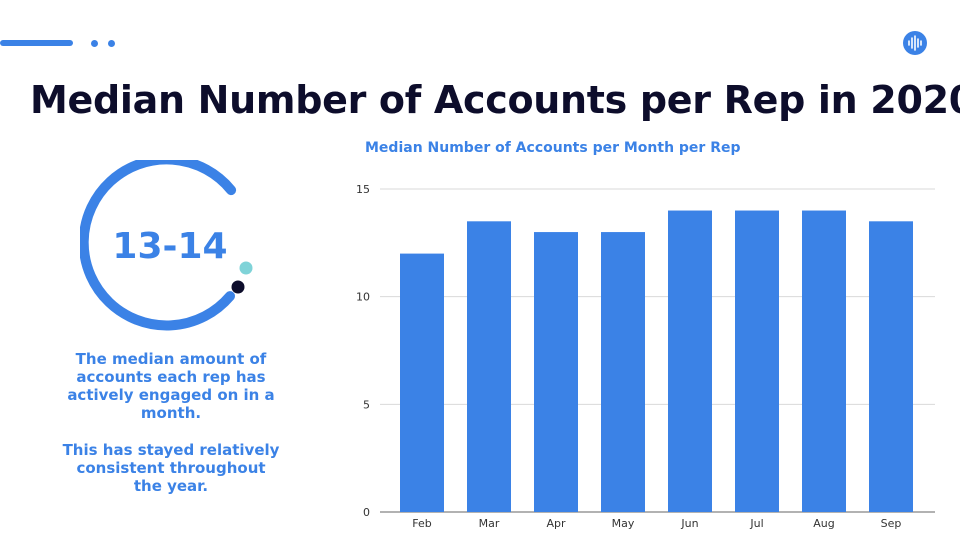 This screenshot has height=540, width=960. What do you see at coordinates (623, 372) in the screenshot?
I see `bar-may` at bounding box center [623, 372].